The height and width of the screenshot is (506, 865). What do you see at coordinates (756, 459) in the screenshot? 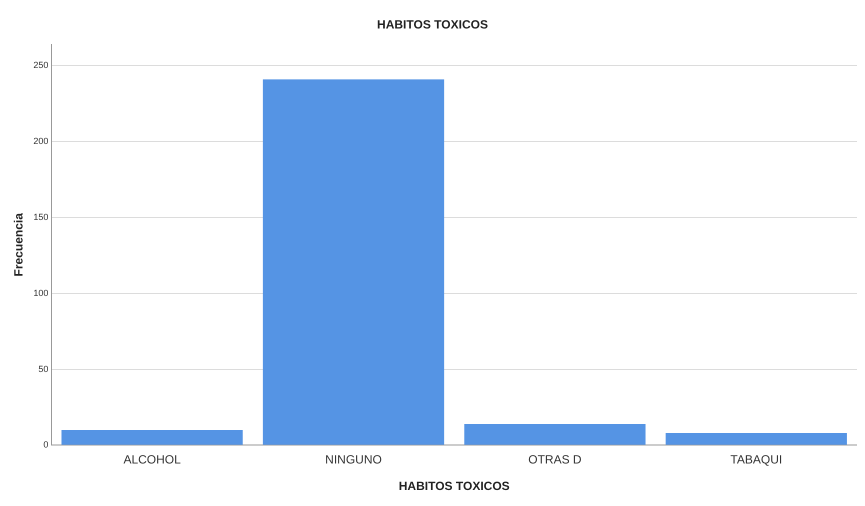
I see `x-tick-label: TABAQUI` at bounding box center [756, 459].